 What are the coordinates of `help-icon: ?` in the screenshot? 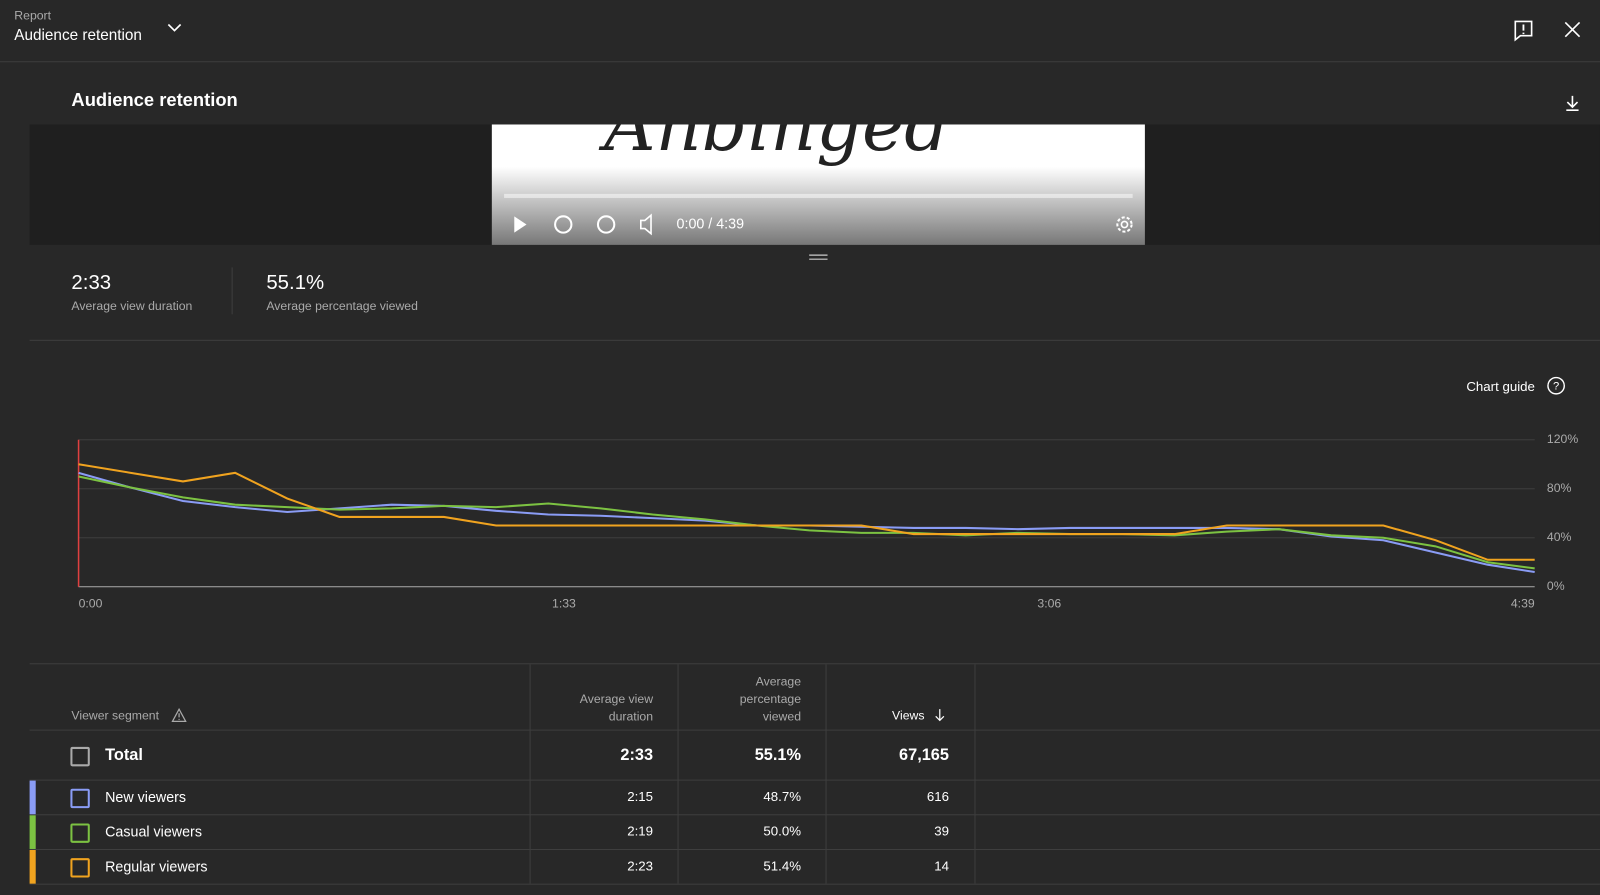 It's located at (1556, 386).